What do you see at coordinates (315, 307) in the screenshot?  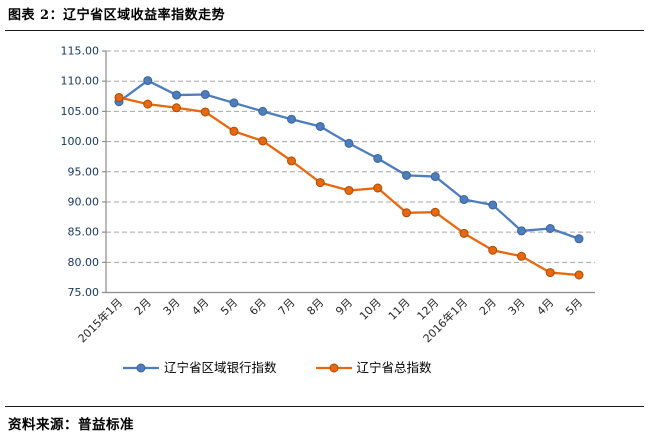 I see `x-tick-label: 8月` at bounding box center [315, 307].